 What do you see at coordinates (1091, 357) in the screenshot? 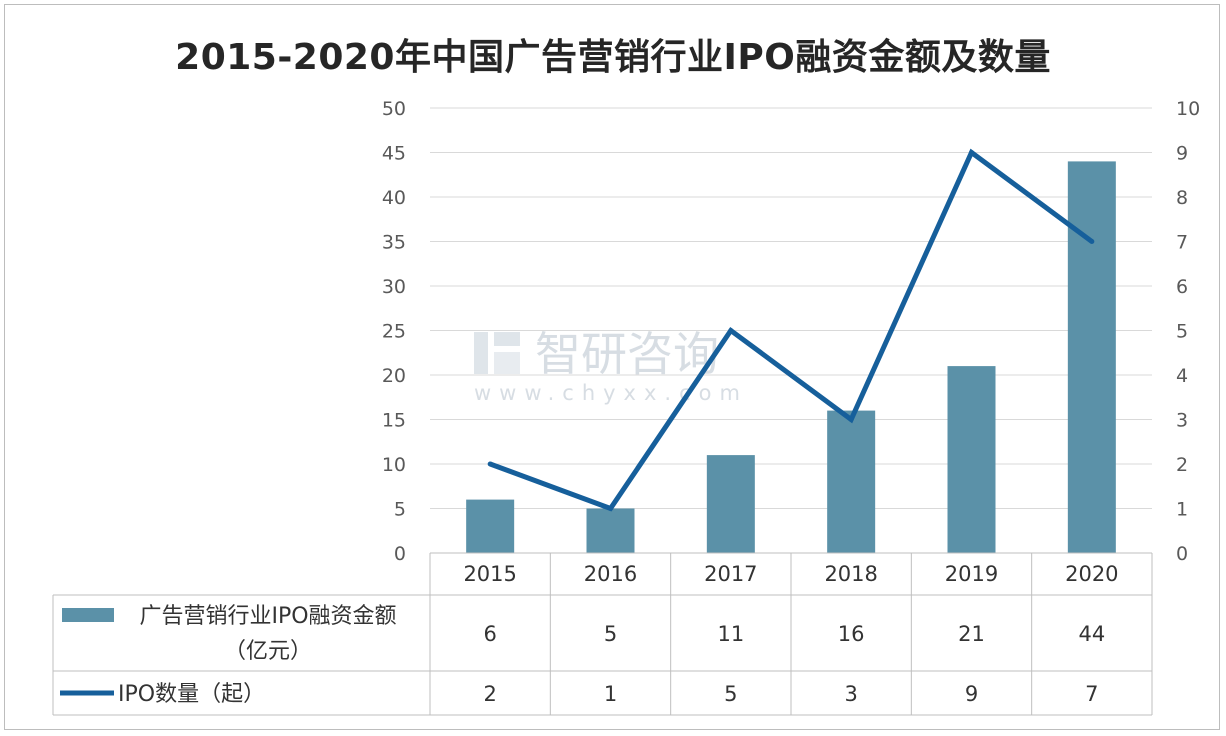
I see `bar-2020` at bounding box center [1091, 357].